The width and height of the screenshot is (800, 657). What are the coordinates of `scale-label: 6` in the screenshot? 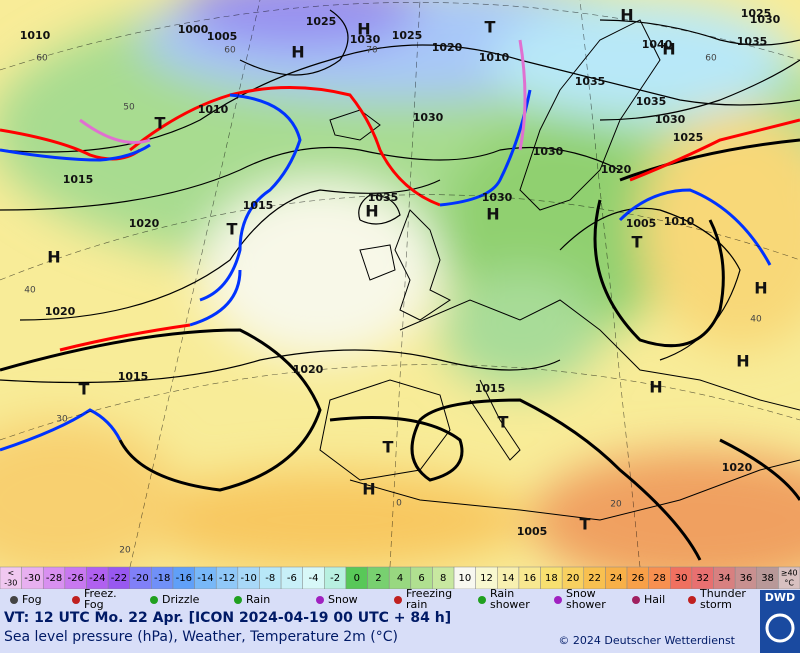 It's located at (421, 578).